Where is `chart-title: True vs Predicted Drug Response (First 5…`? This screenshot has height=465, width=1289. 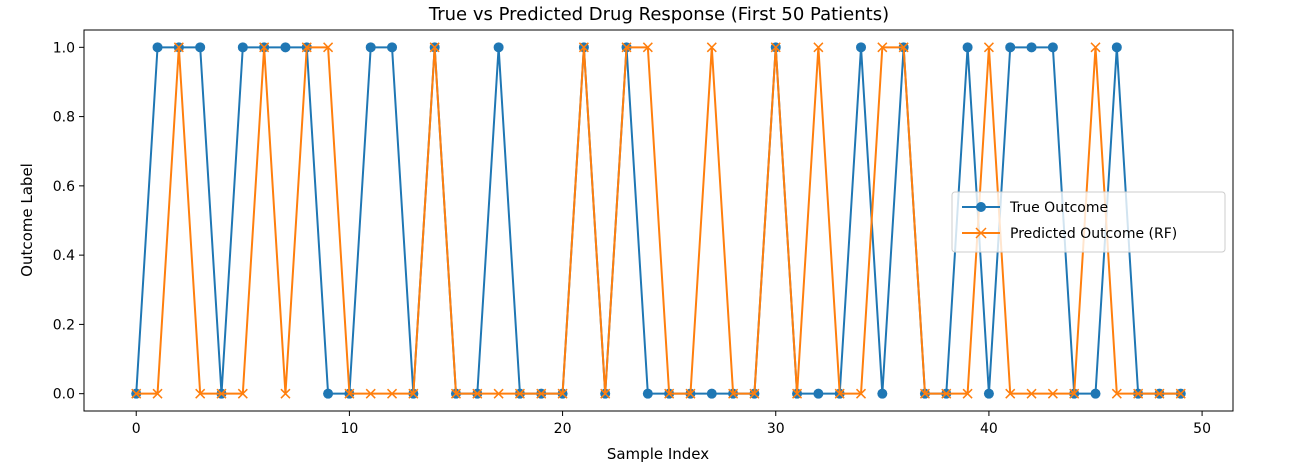
chart-title: True vs Predicted Drug Response (First 5… is located at coordinates (658, 14).